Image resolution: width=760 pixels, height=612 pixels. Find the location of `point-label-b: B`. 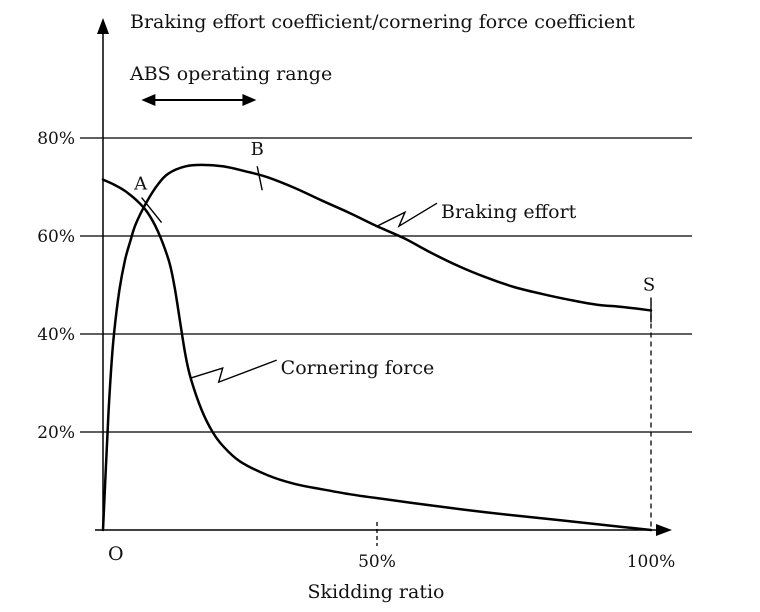

point-label-b: B is located at coordinates (257, 149).